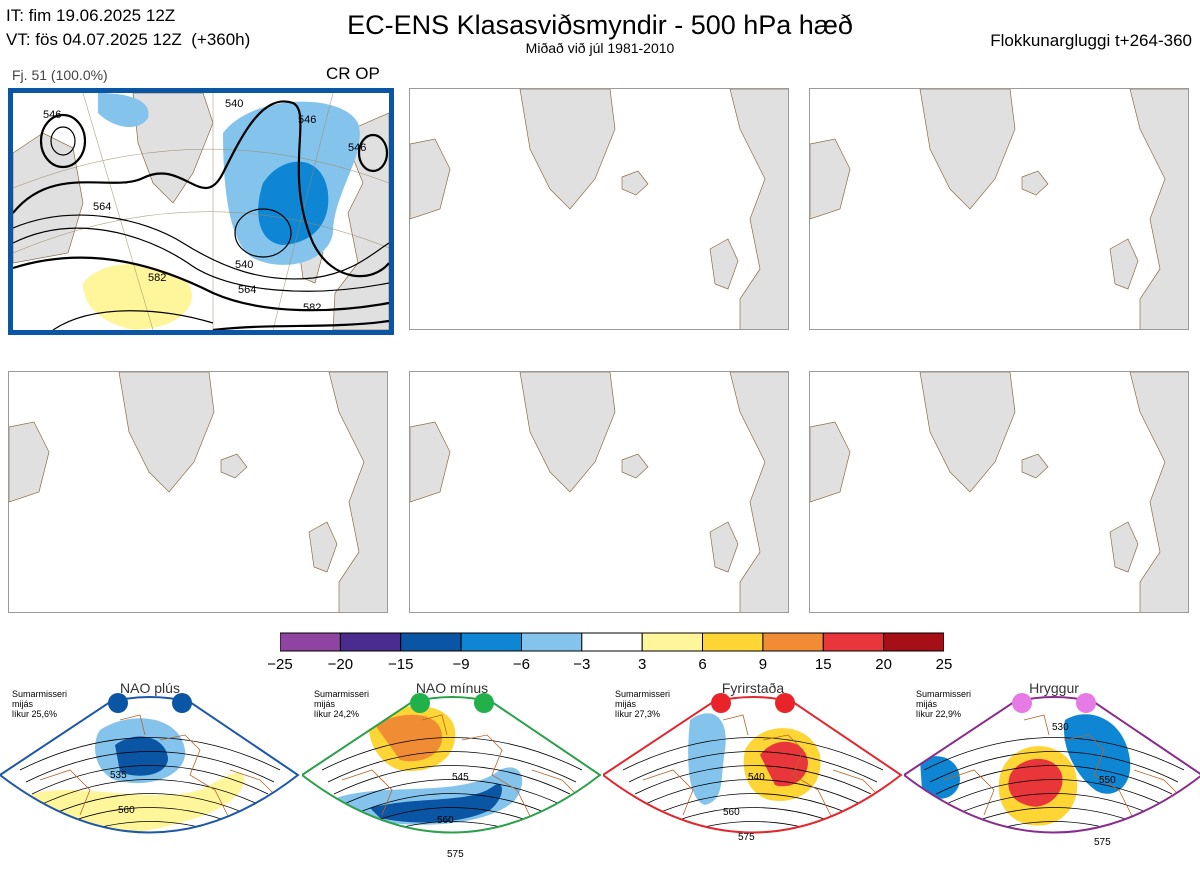 This screenshot has width=1200, height=871. Describe the element at coordinates (341, 704) in the screenshot. I see `regime-description: Sumarmisseri mijás líkur 24,2%` at that location.